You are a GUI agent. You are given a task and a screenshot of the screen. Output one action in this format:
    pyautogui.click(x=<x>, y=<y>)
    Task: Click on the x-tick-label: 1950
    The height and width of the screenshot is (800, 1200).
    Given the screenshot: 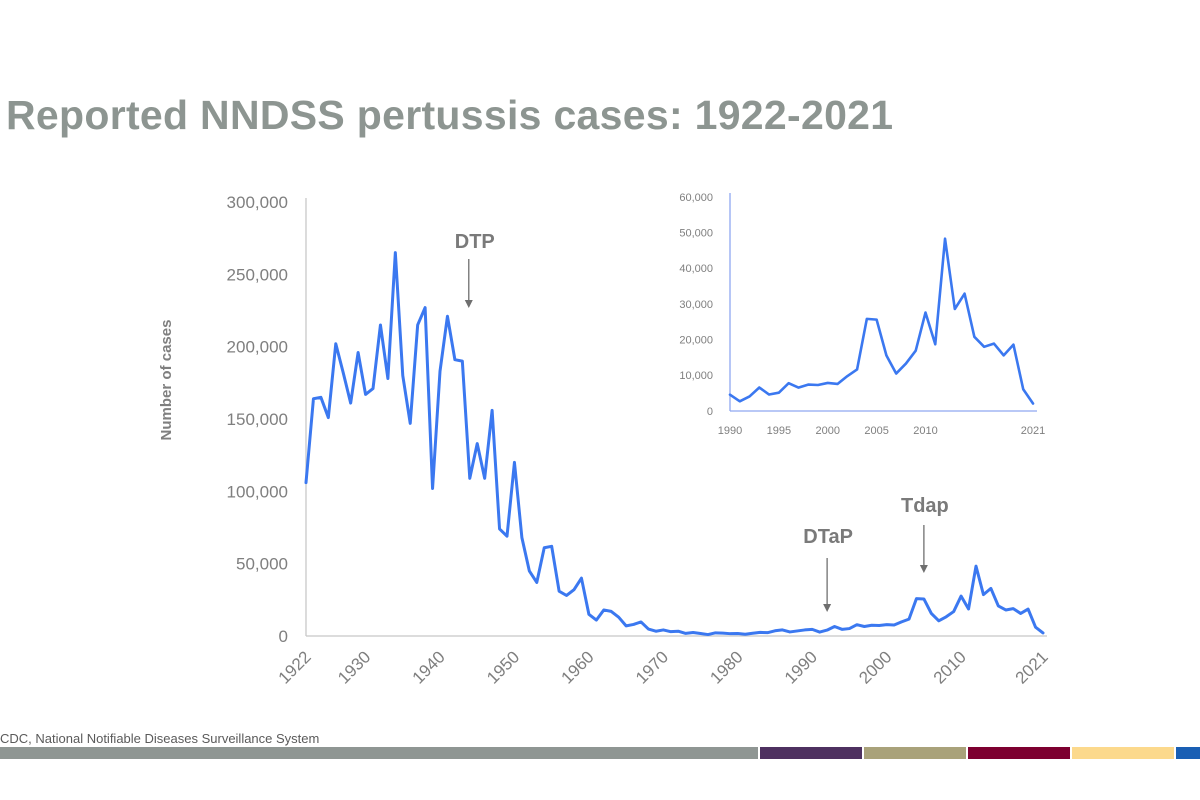 What is the action you would take?
    pyautogui.click(x=503, y=667)
    